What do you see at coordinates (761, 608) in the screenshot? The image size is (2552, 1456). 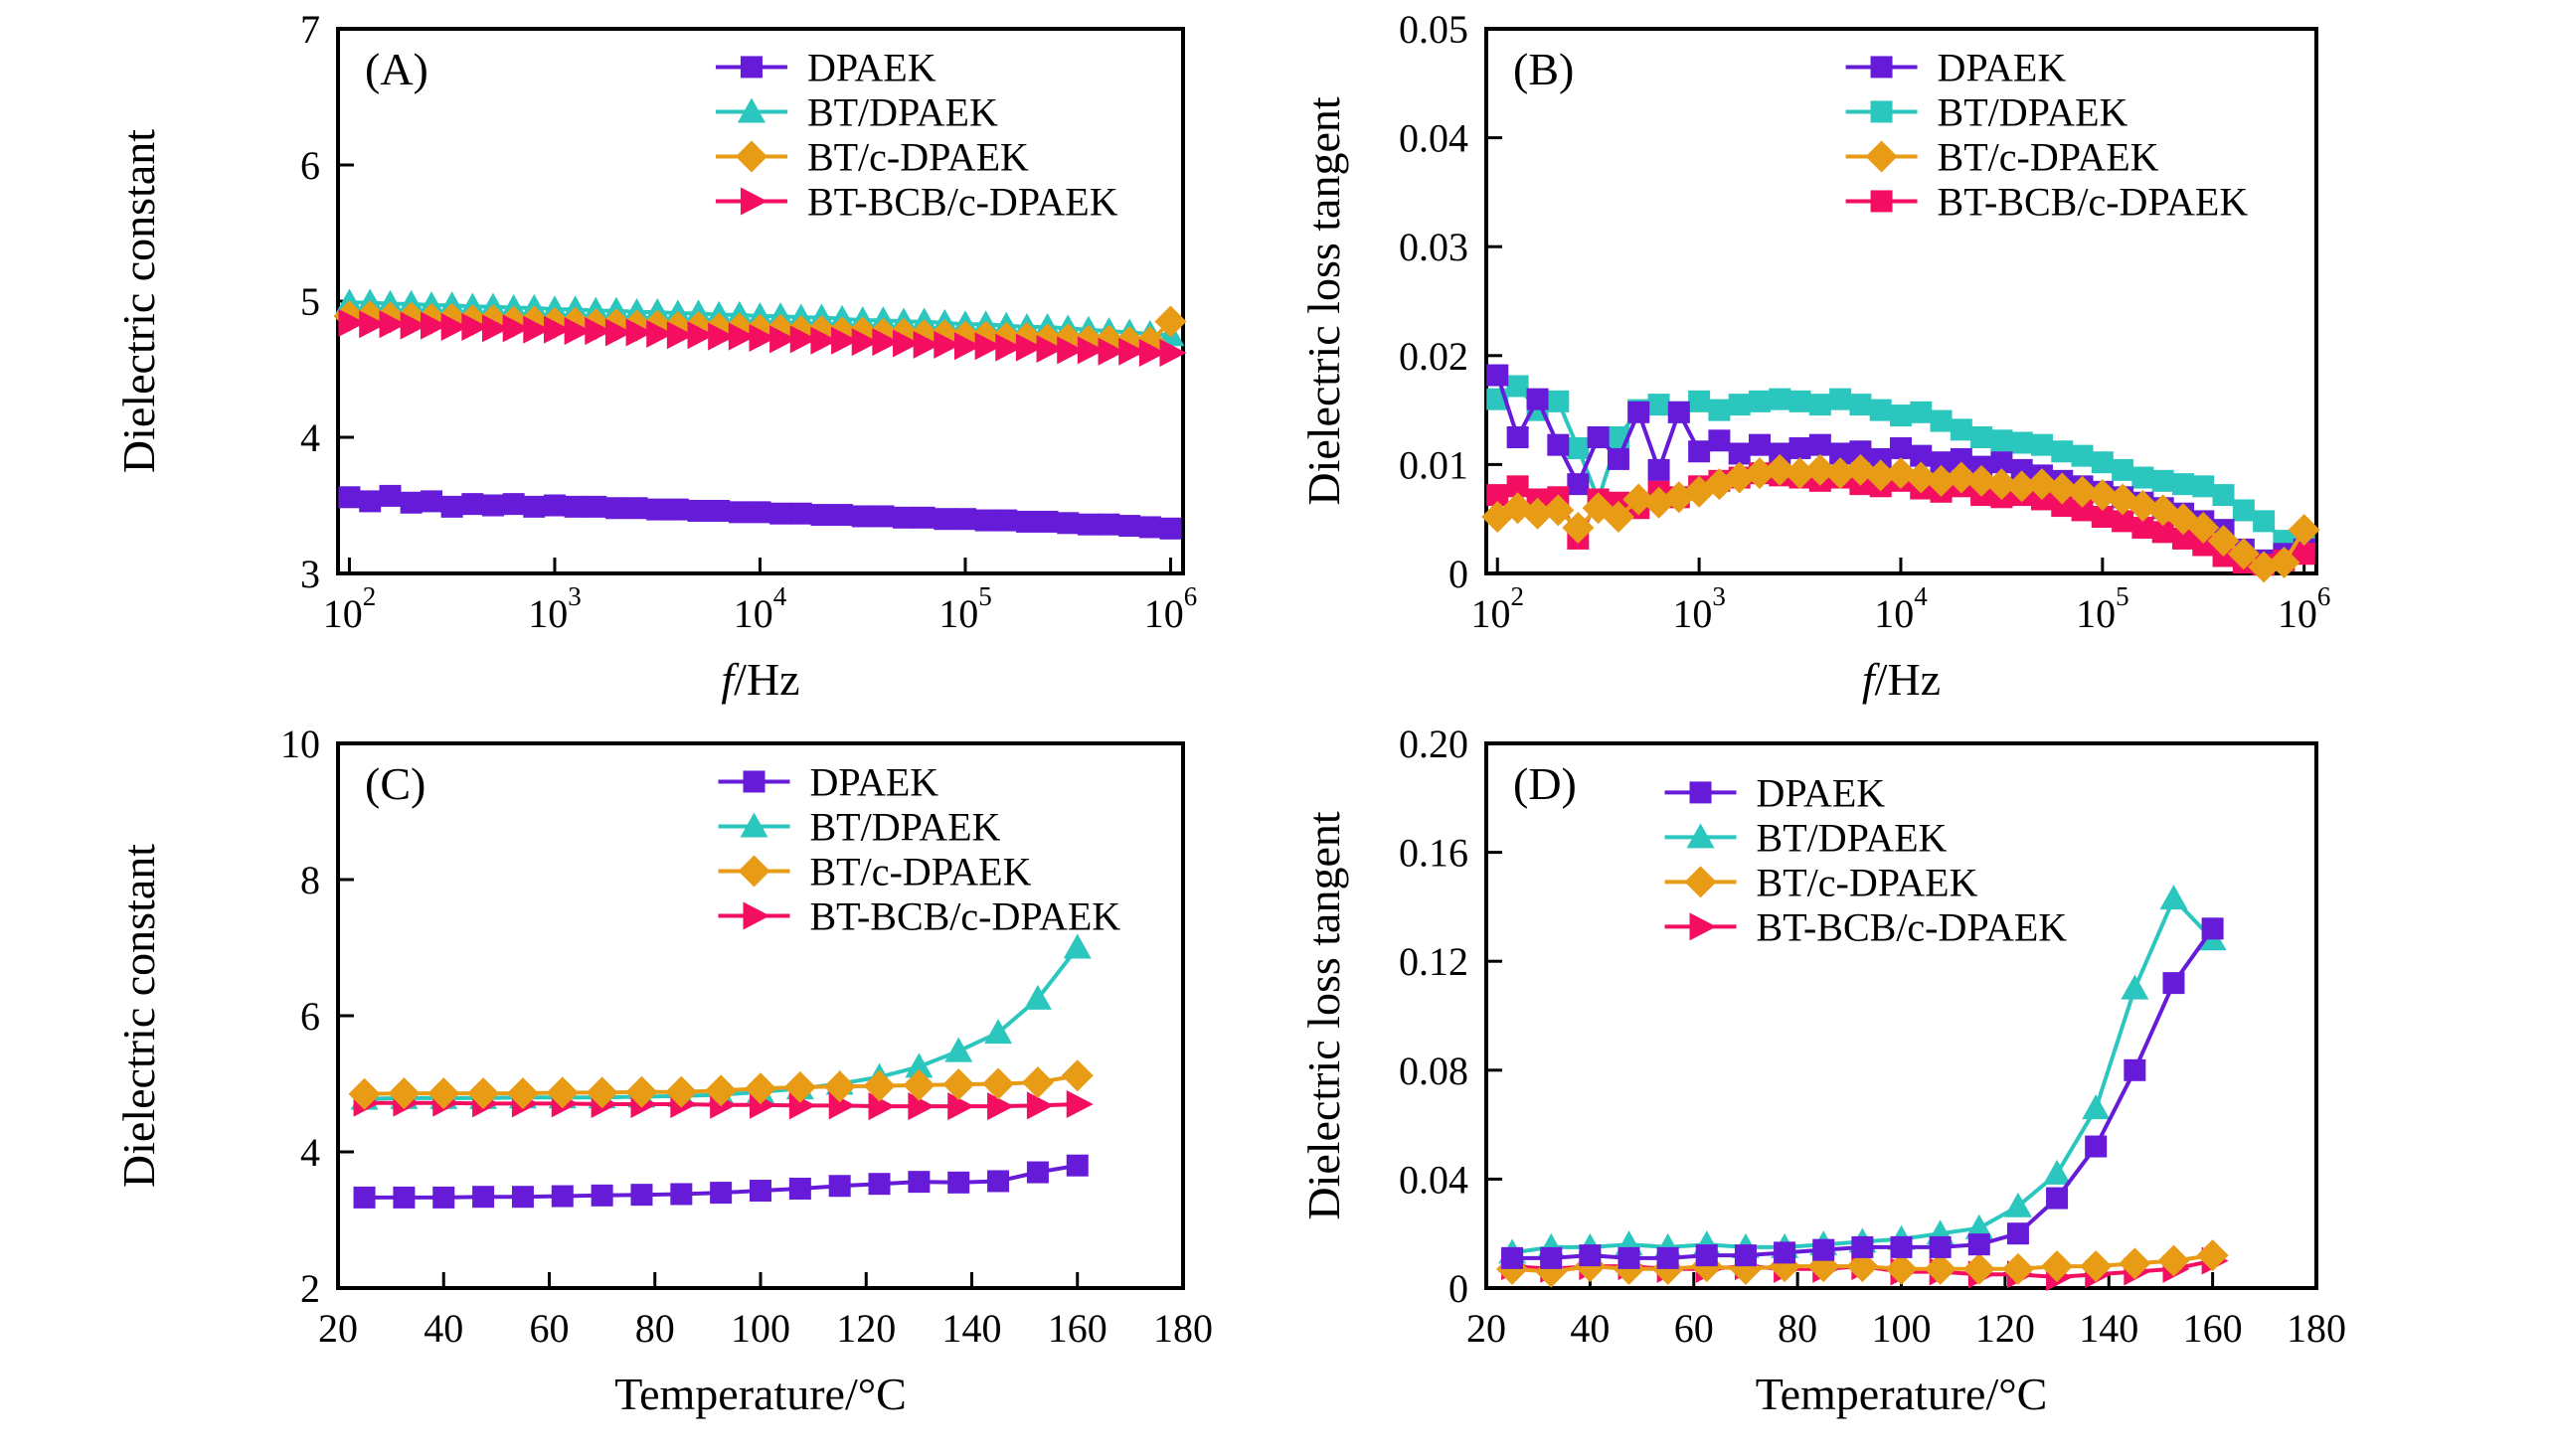 I see `x-tick-label: 104` at bounding box center [761, 608].